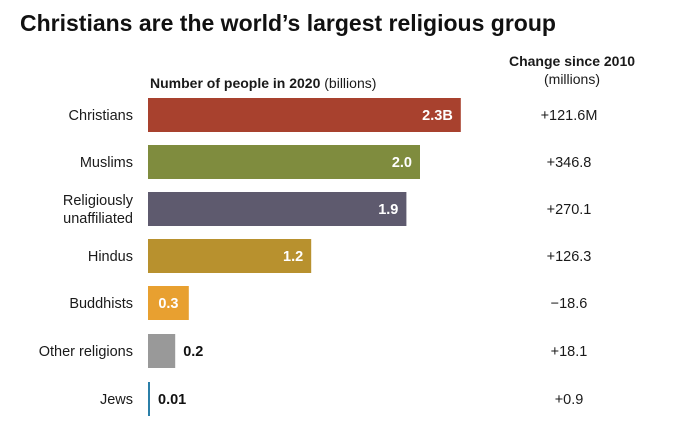 This screenshot has height=428, width=681. I want to click on change-value: +346.8, so click(569, 163).